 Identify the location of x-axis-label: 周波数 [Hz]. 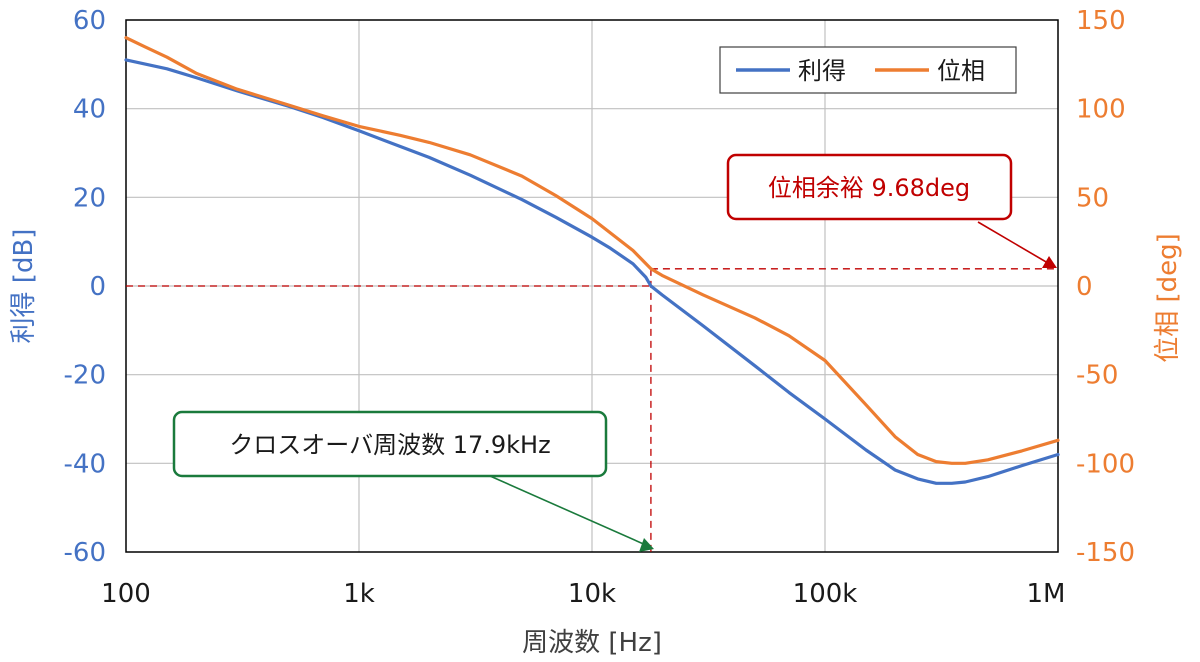
(592, 643).